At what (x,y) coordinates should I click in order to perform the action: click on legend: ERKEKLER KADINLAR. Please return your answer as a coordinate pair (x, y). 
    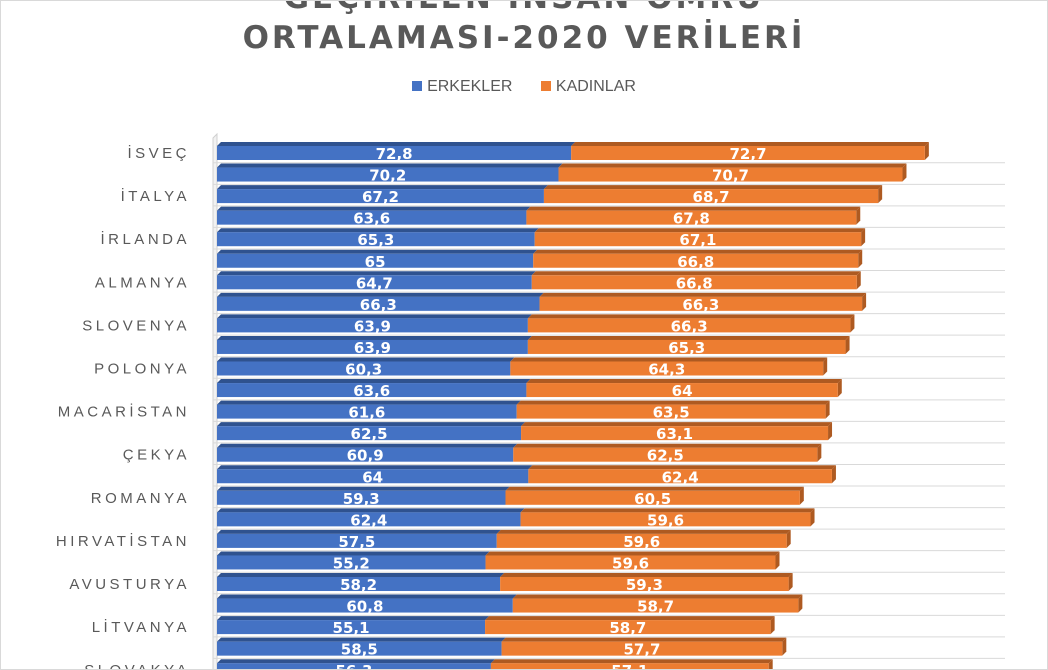
    Looking at the image, I should click on (524, 87).